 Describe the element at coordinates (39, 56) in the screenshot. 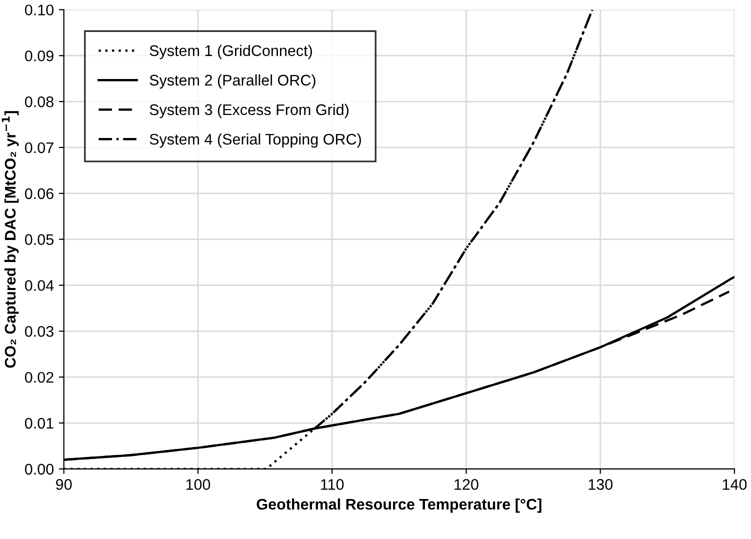

I see `y-tick-label: 0.09` at that location.